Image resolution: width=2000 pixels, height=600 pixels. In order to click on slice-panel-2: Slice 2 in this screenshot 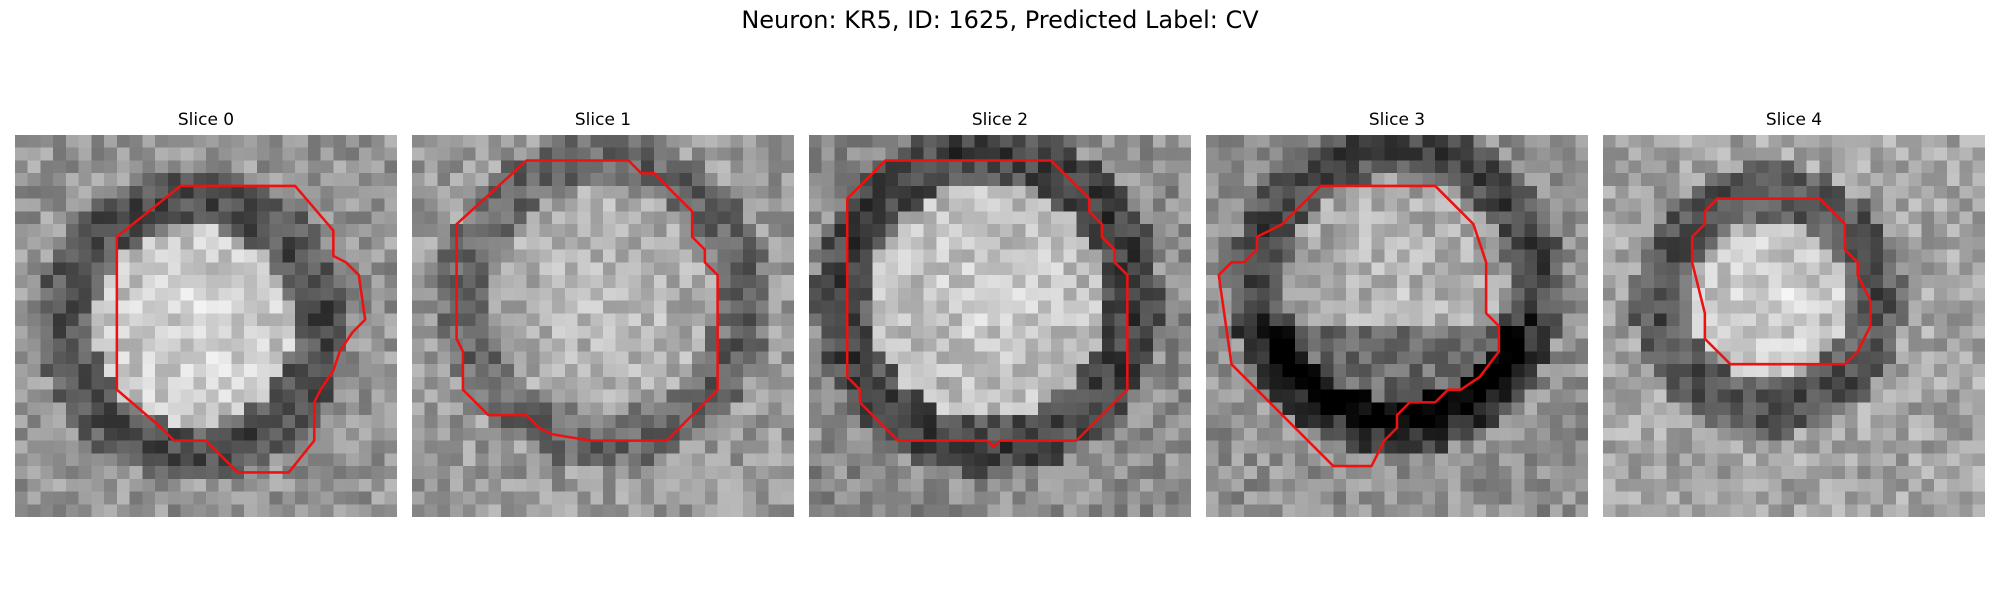, I will do `click(1000, 312)`.